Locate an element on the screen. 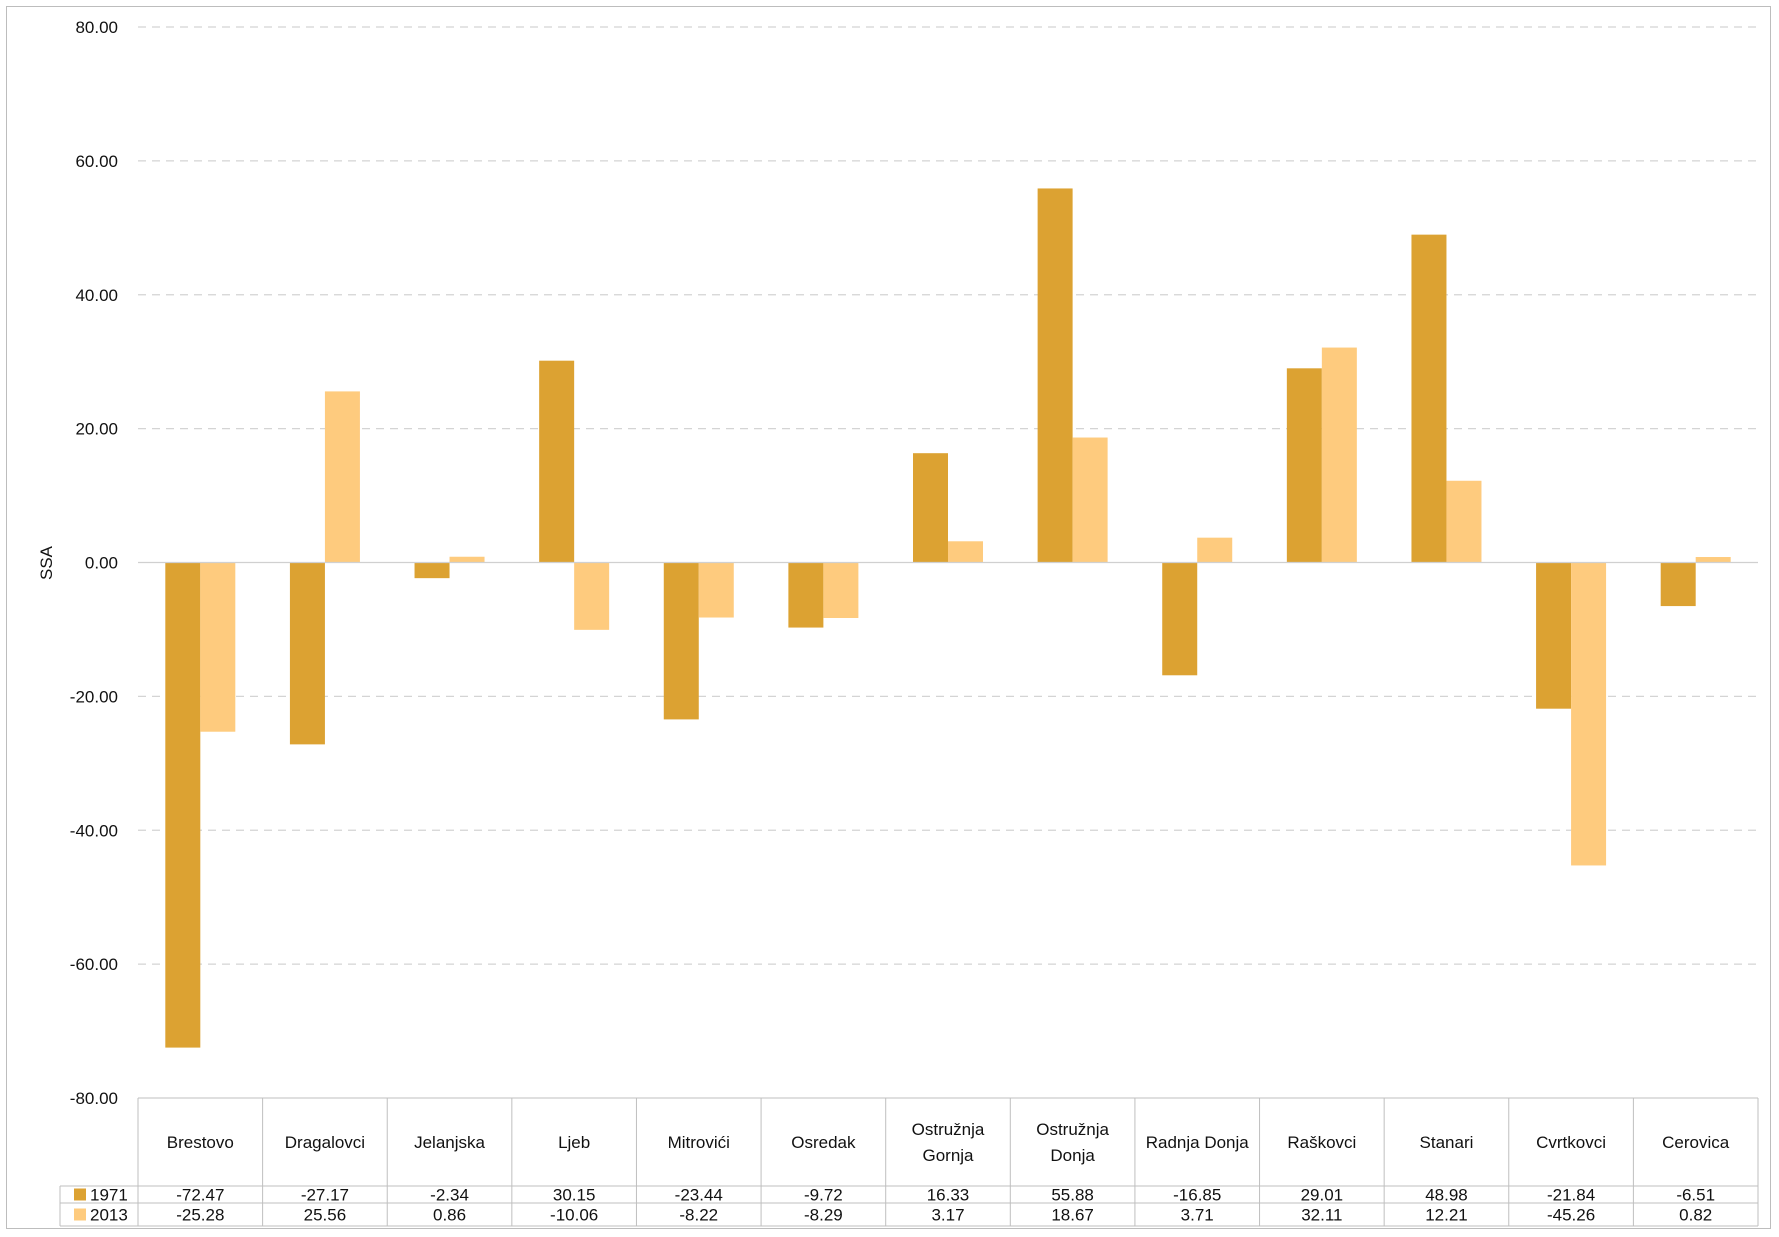  category-label: Dragalovci is located at coordinates (325, 1142).